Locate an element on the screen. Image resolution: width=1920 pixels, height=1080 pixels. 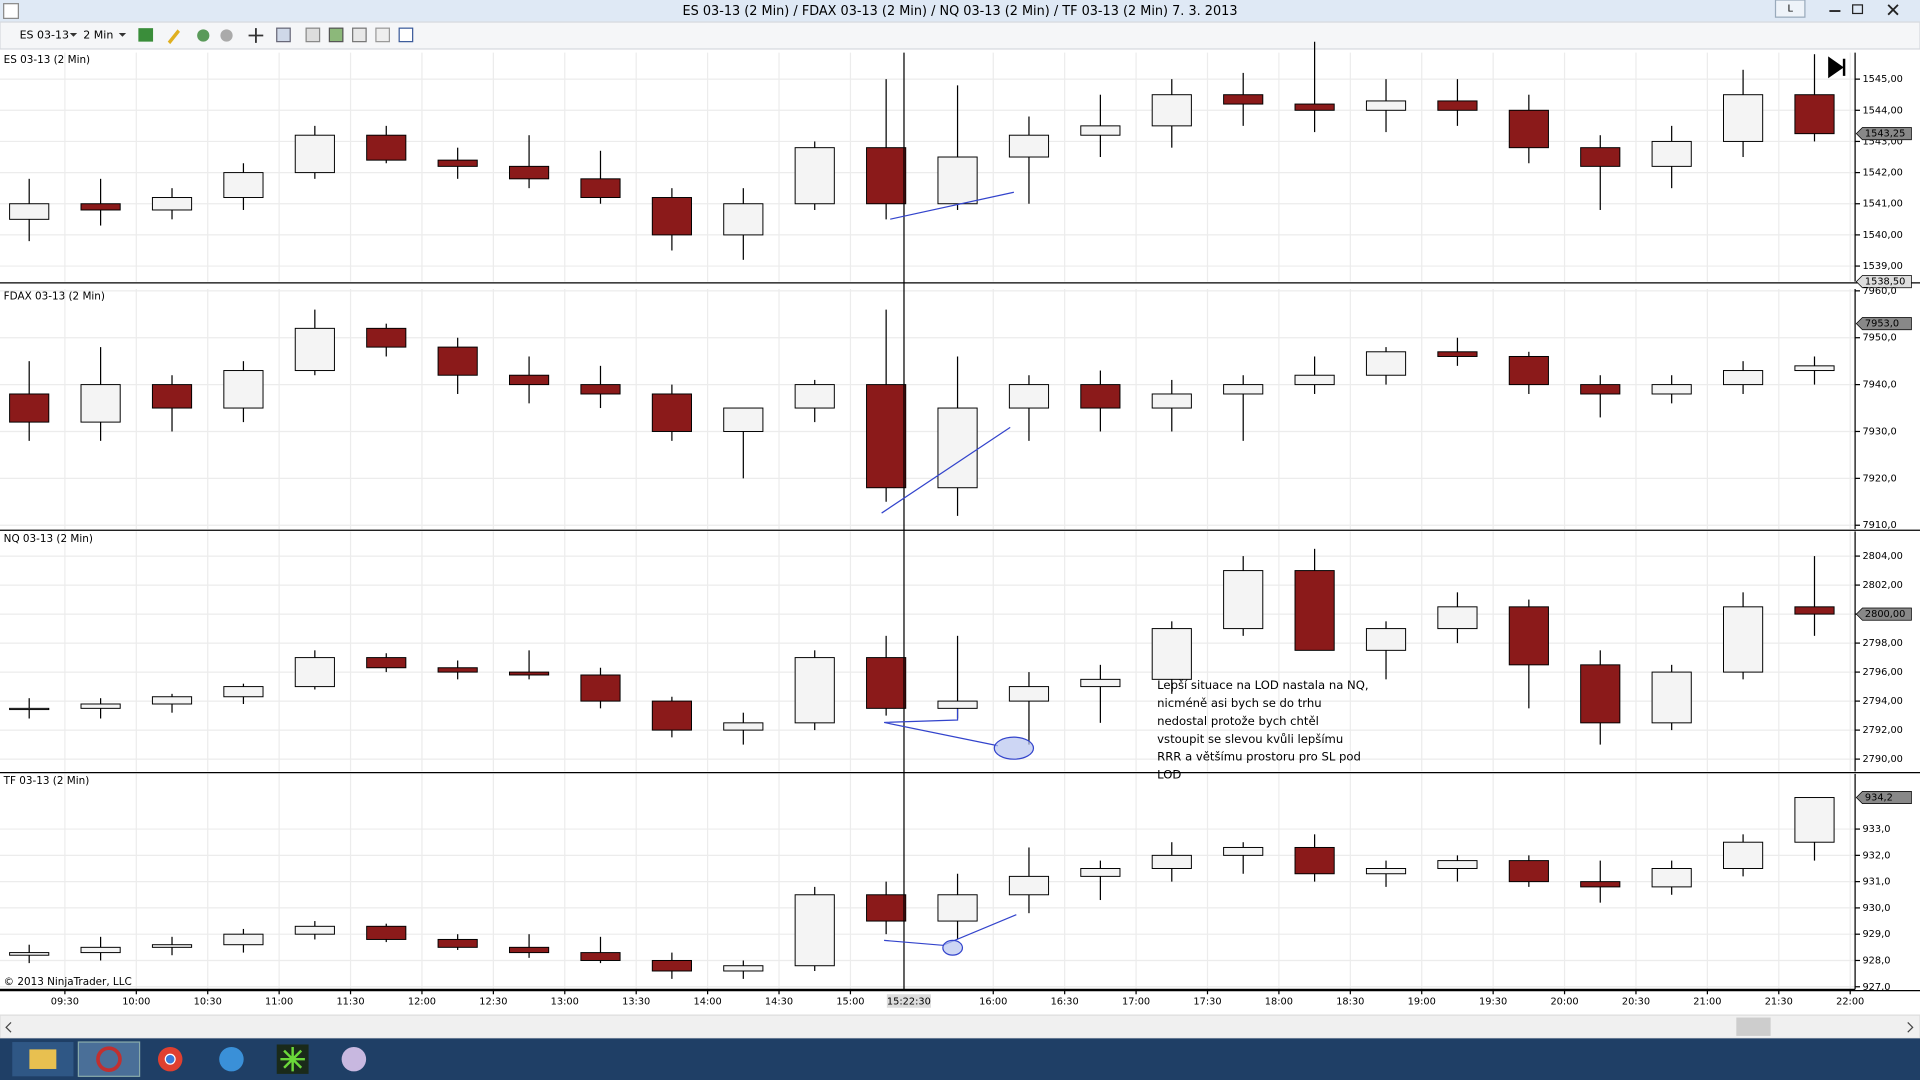
y-tick-label: 7910,0 is located at coordinates (1879, 525).